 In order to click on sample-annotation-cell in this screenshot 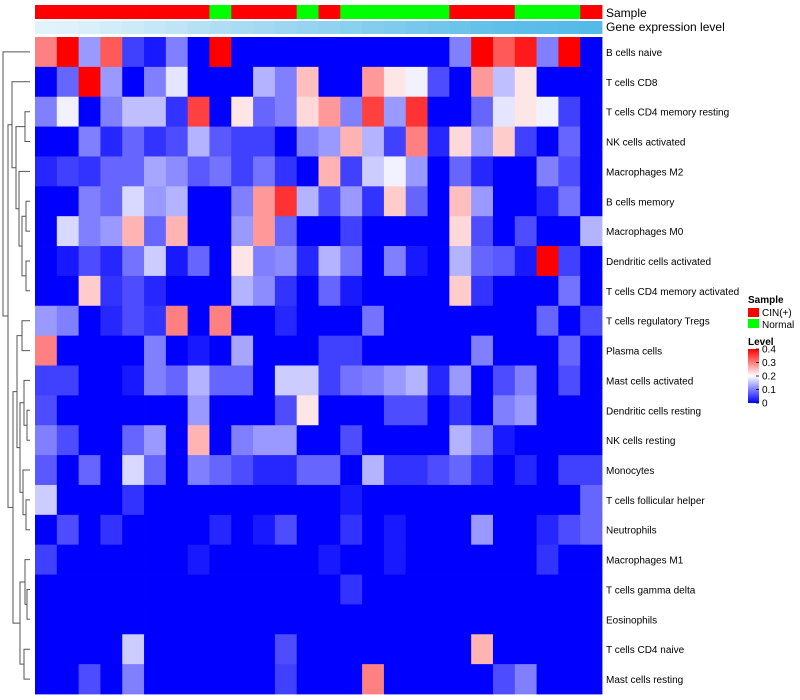, I will do `click(329, 12)`.